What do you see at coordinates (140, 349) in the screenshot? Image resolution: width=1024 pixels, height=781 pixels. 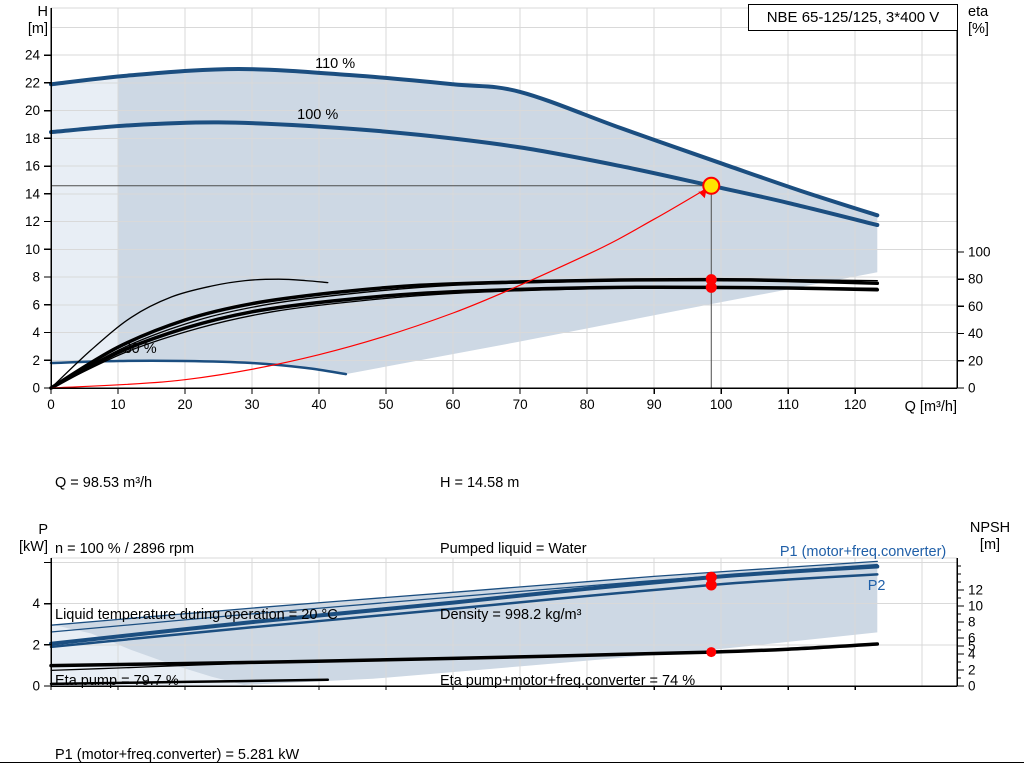 I see `curve-label: 30 %` at bounding box center [140, 349].